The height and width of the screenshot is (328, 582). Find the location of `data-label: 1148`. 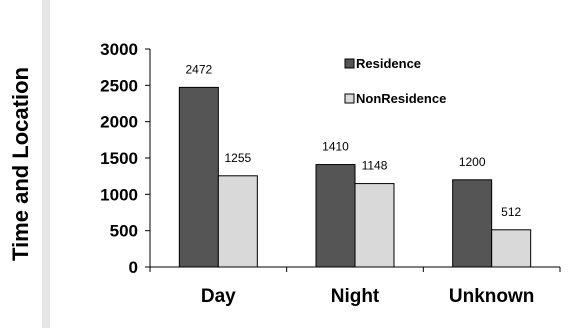

data-label: 1148 is located at coordinates (375, 166).